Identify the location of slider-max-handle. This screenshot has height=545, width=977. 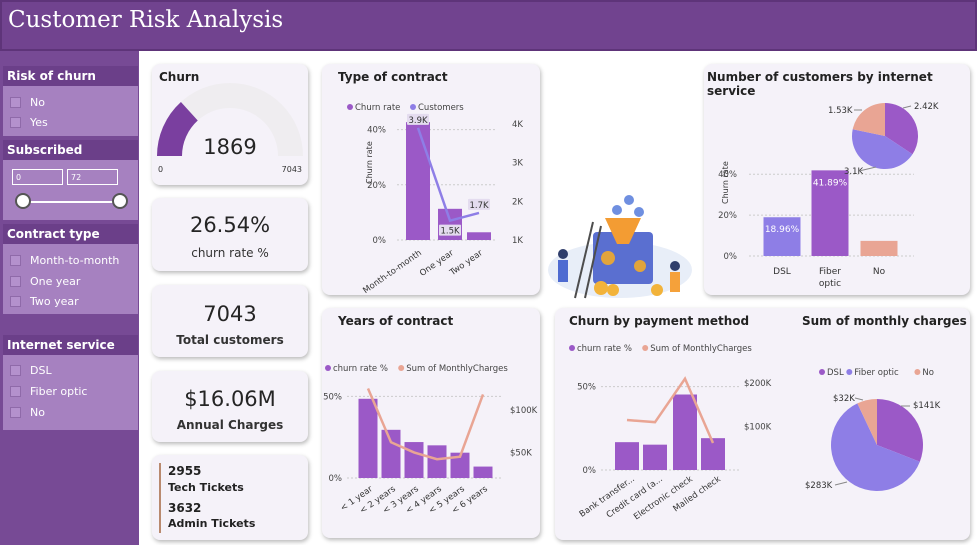
(120, 201).